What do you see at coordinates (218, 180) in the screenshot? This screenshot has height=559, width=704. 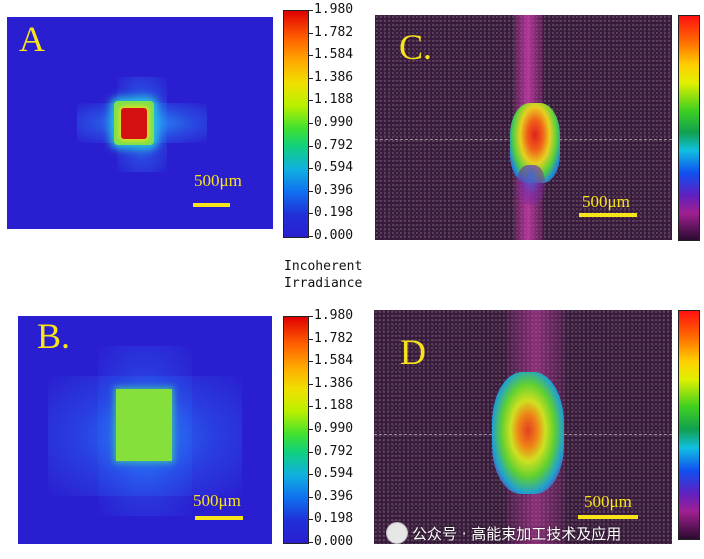 I see `scale-label-a: 500μm` at bounding box center [218, 180].